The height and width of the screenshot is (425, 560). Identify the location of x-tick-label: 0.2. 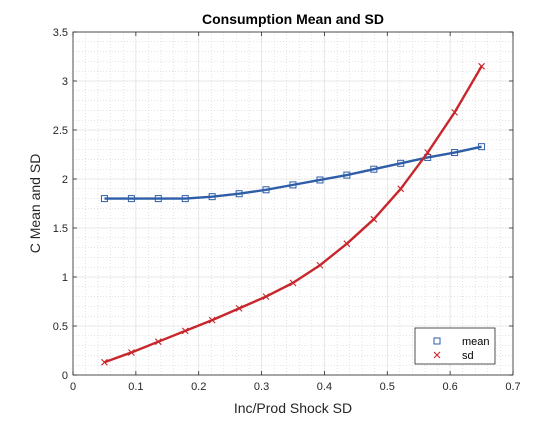
(198, 387).